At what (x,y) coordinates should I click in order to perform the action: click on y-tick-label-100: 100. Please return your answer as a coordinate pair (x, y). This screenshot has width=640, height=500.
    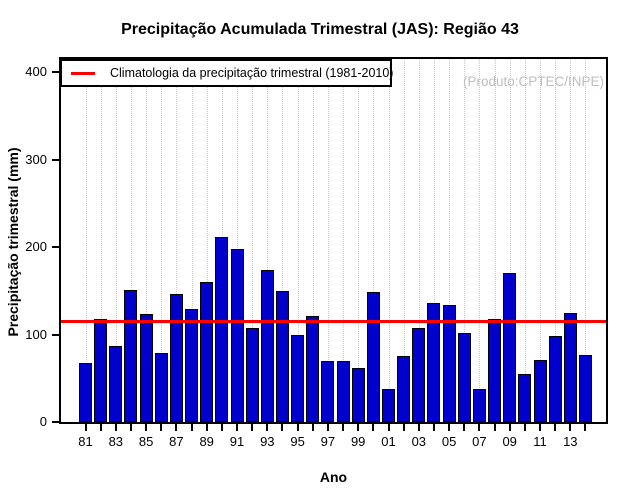
    Looking at the image, I should click on (36, 334).